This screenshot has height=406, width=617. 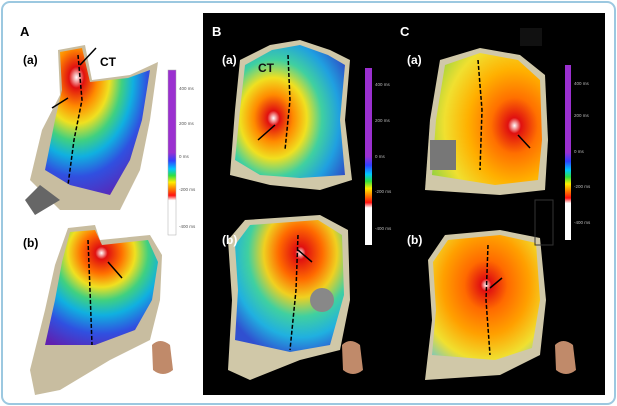 I want to click on panel-letter: A, so click(x=25, y=31).